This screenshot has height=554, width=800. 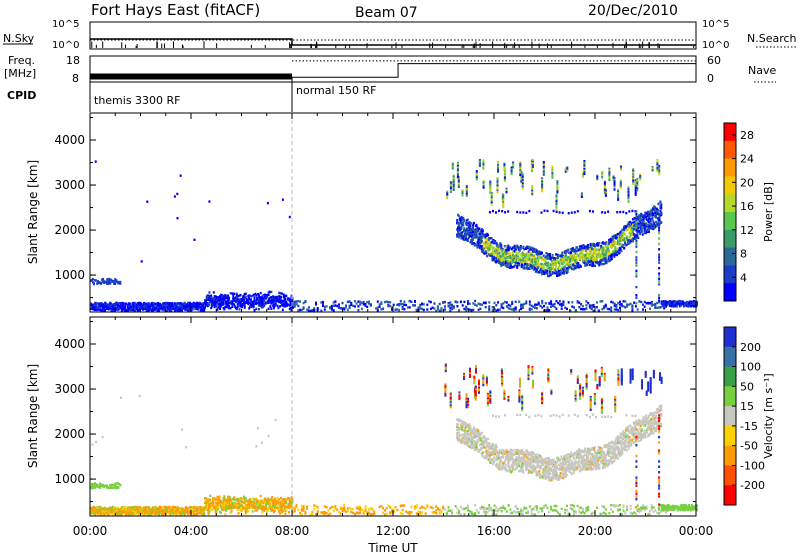 What do you see at coordinates (191, 76) in the screenshot?
I see `freq-segment` at bounding box center [191, 76].